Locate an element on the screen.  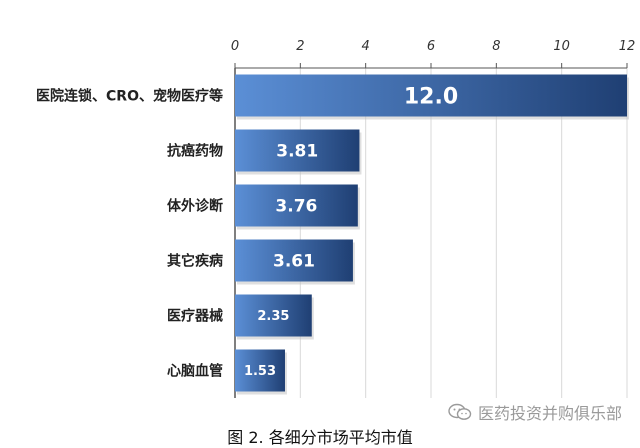
x-tick-label: 8 is located at coordinates (496, 46).